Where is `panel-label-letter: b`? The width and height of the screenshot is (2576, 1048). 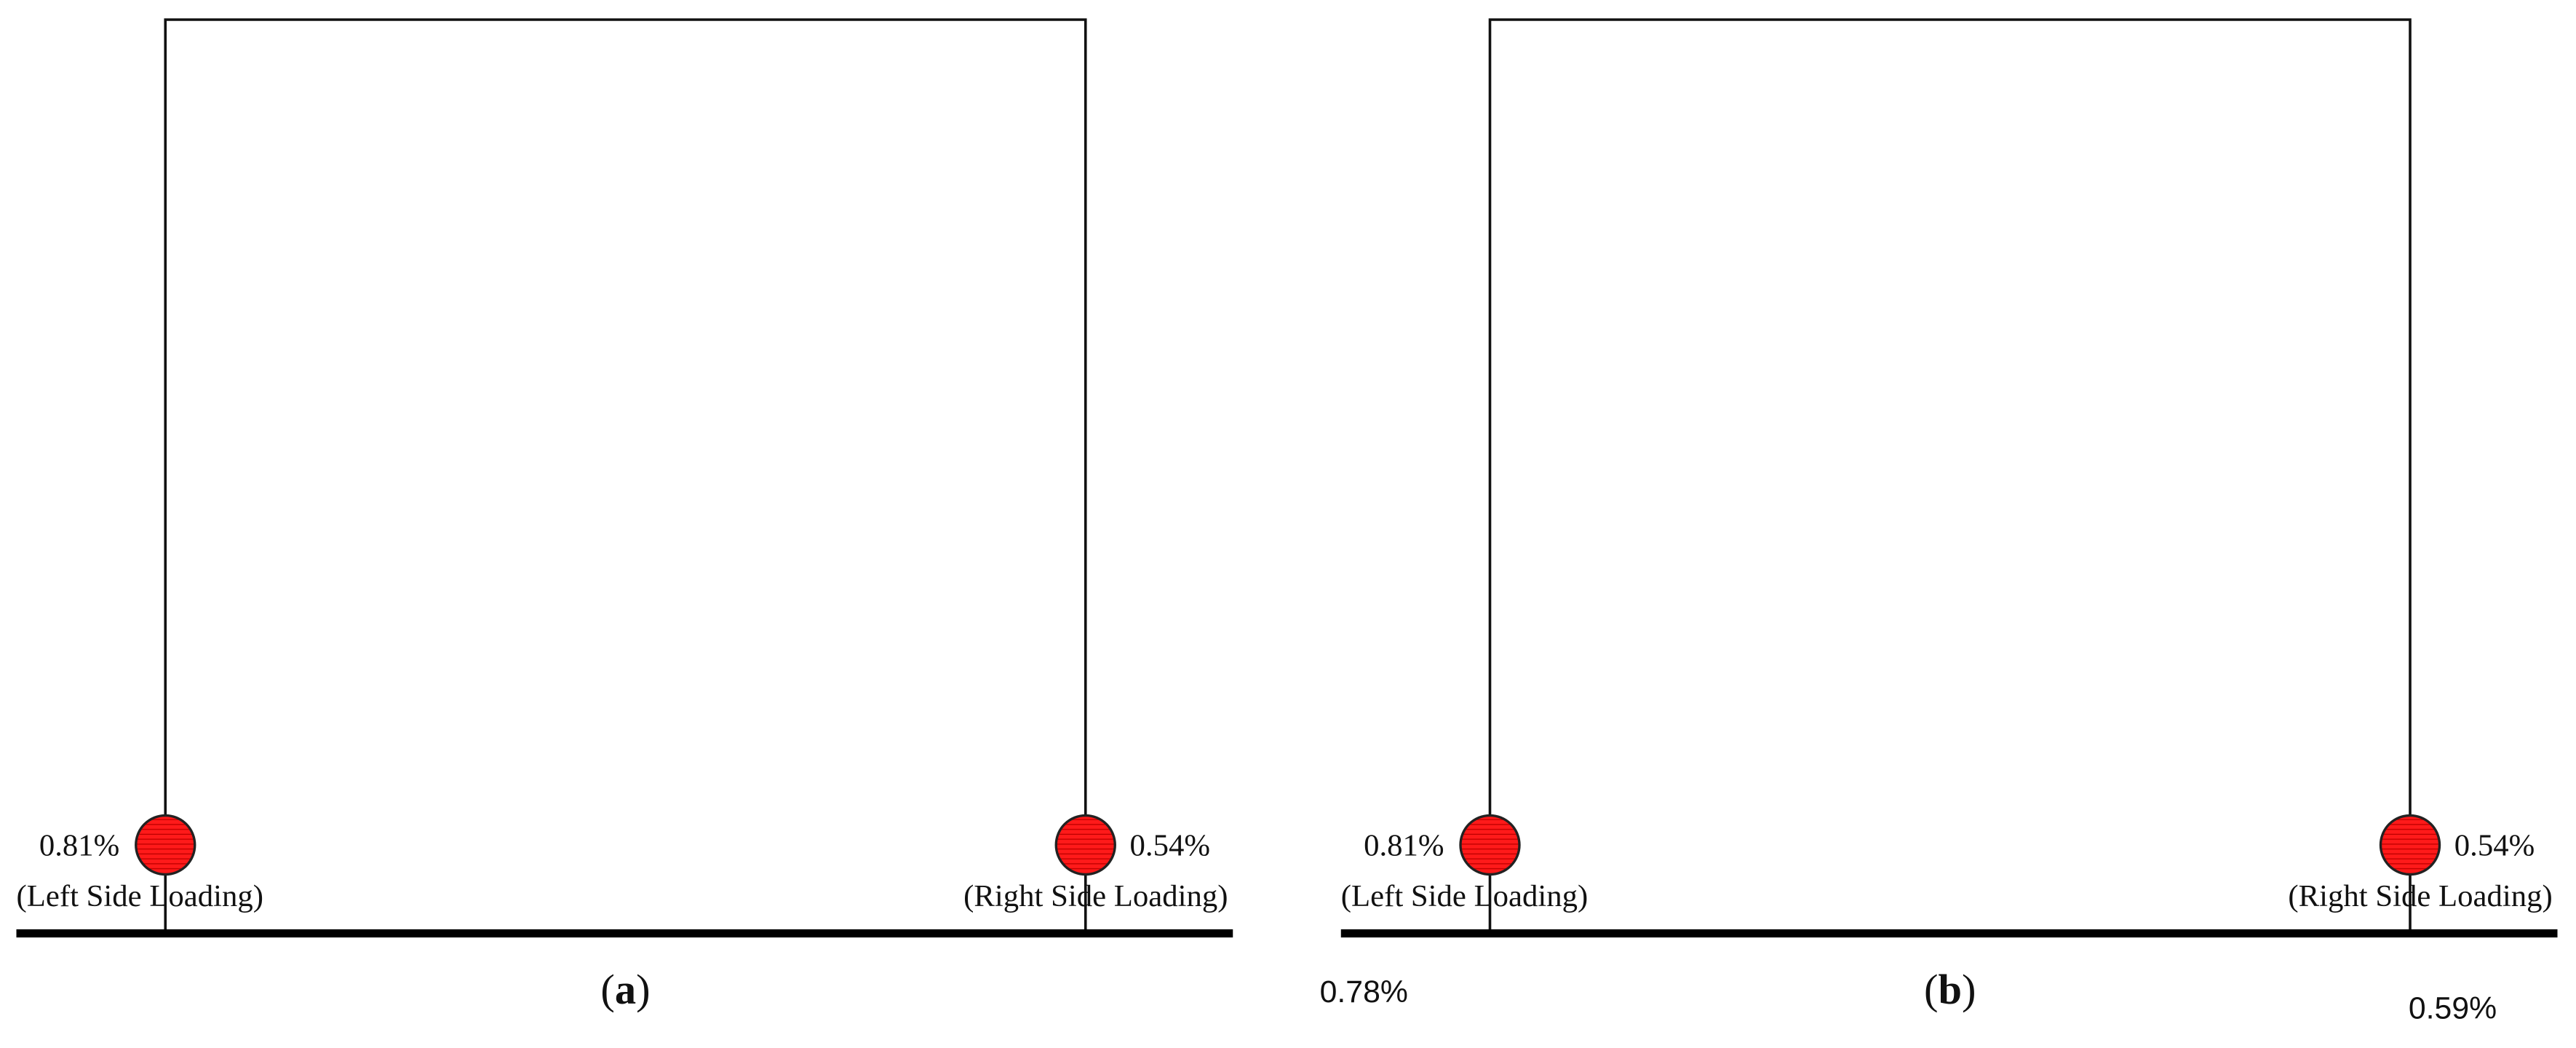 panel-label-letter: b is located at coordinates (1950, 989).